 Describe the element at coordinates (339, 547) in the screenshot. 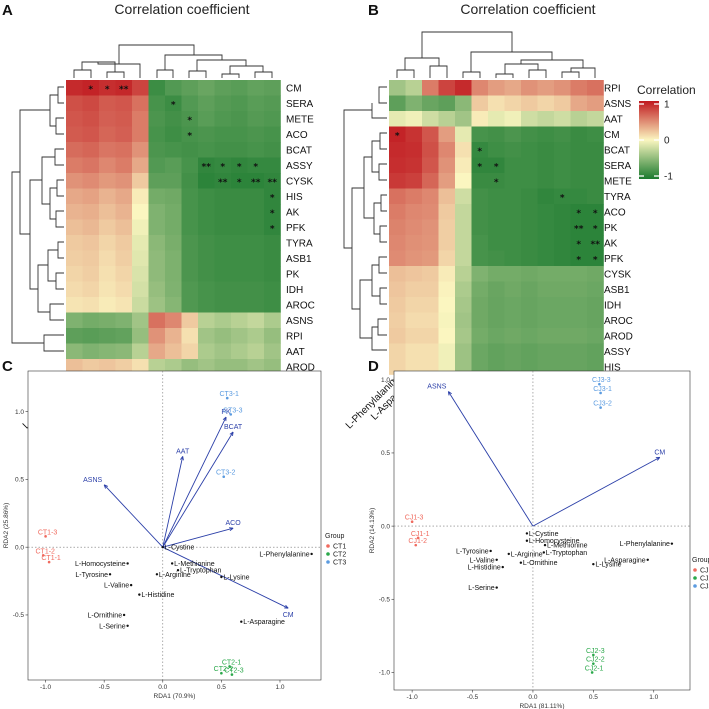

I see `group-legend-label: CT1` at that location.